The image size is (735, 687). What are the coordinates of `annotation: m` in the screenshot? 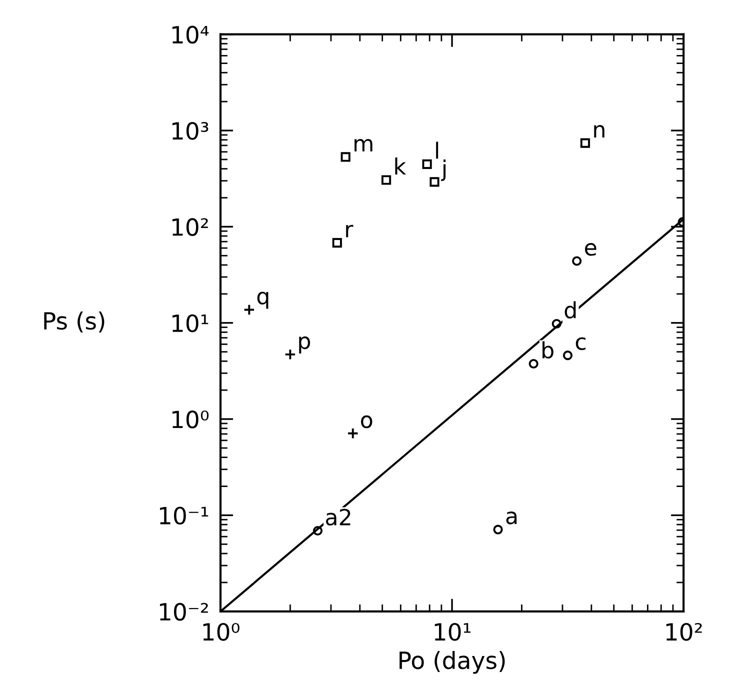 It's located at (363, 145).